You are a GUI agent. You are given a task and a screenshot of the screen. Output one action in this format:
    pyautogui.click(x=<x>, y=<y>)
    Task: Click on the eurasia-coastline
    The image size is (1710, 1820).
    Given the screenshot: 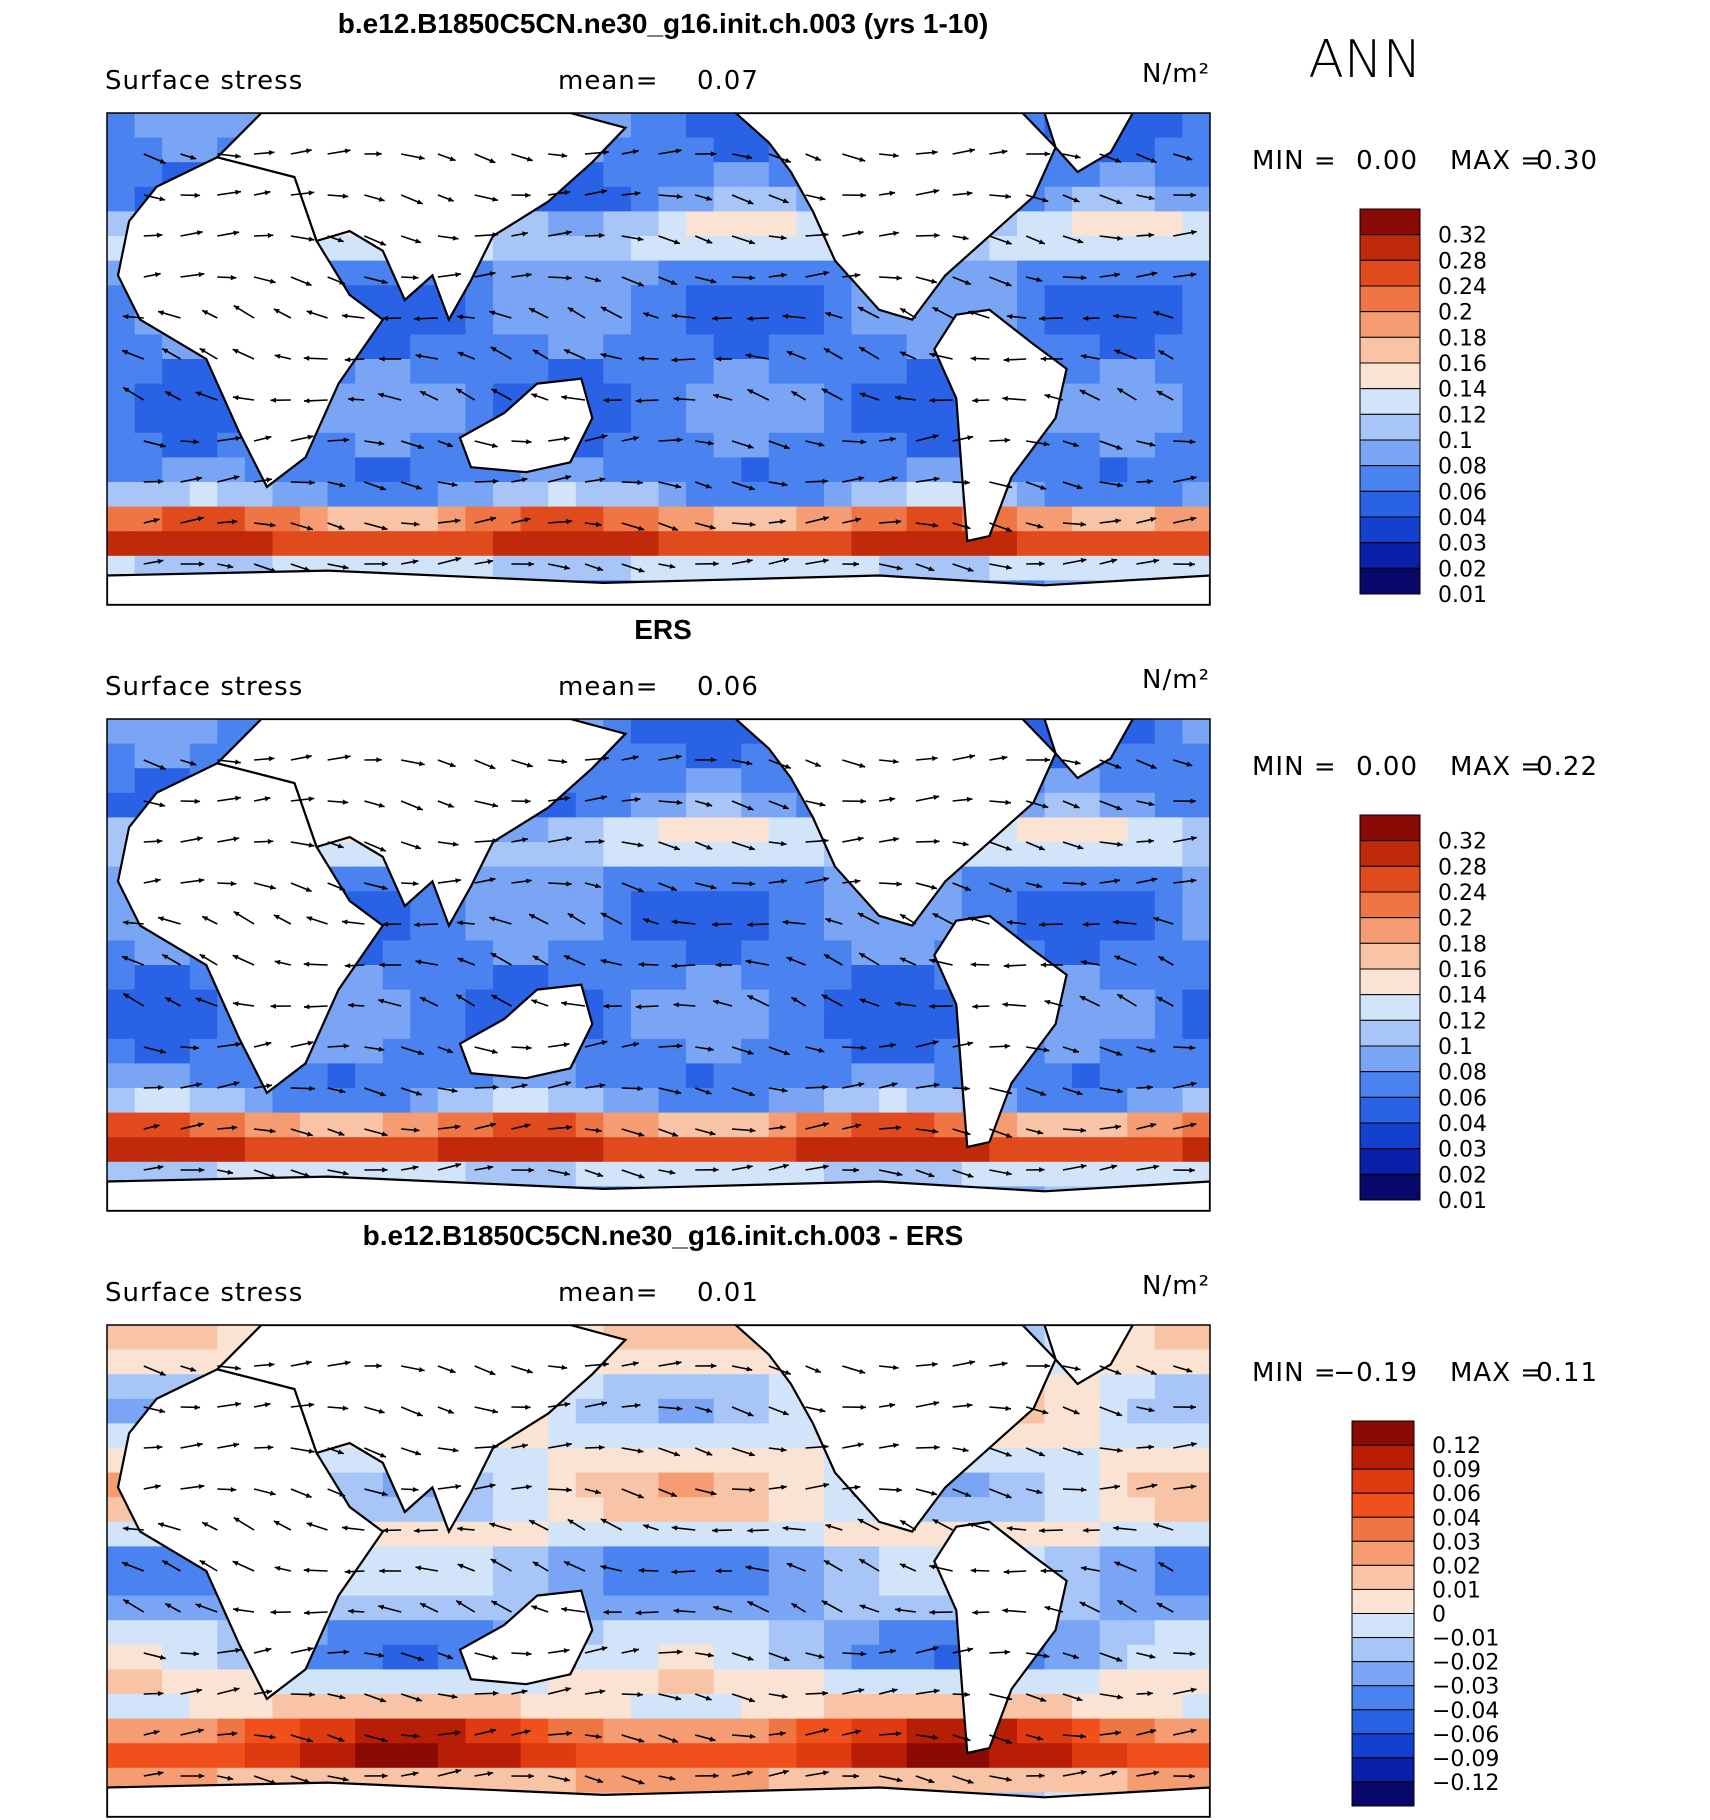 What is the action you would take?
    pyautogui.click(x=421, y=218)
    